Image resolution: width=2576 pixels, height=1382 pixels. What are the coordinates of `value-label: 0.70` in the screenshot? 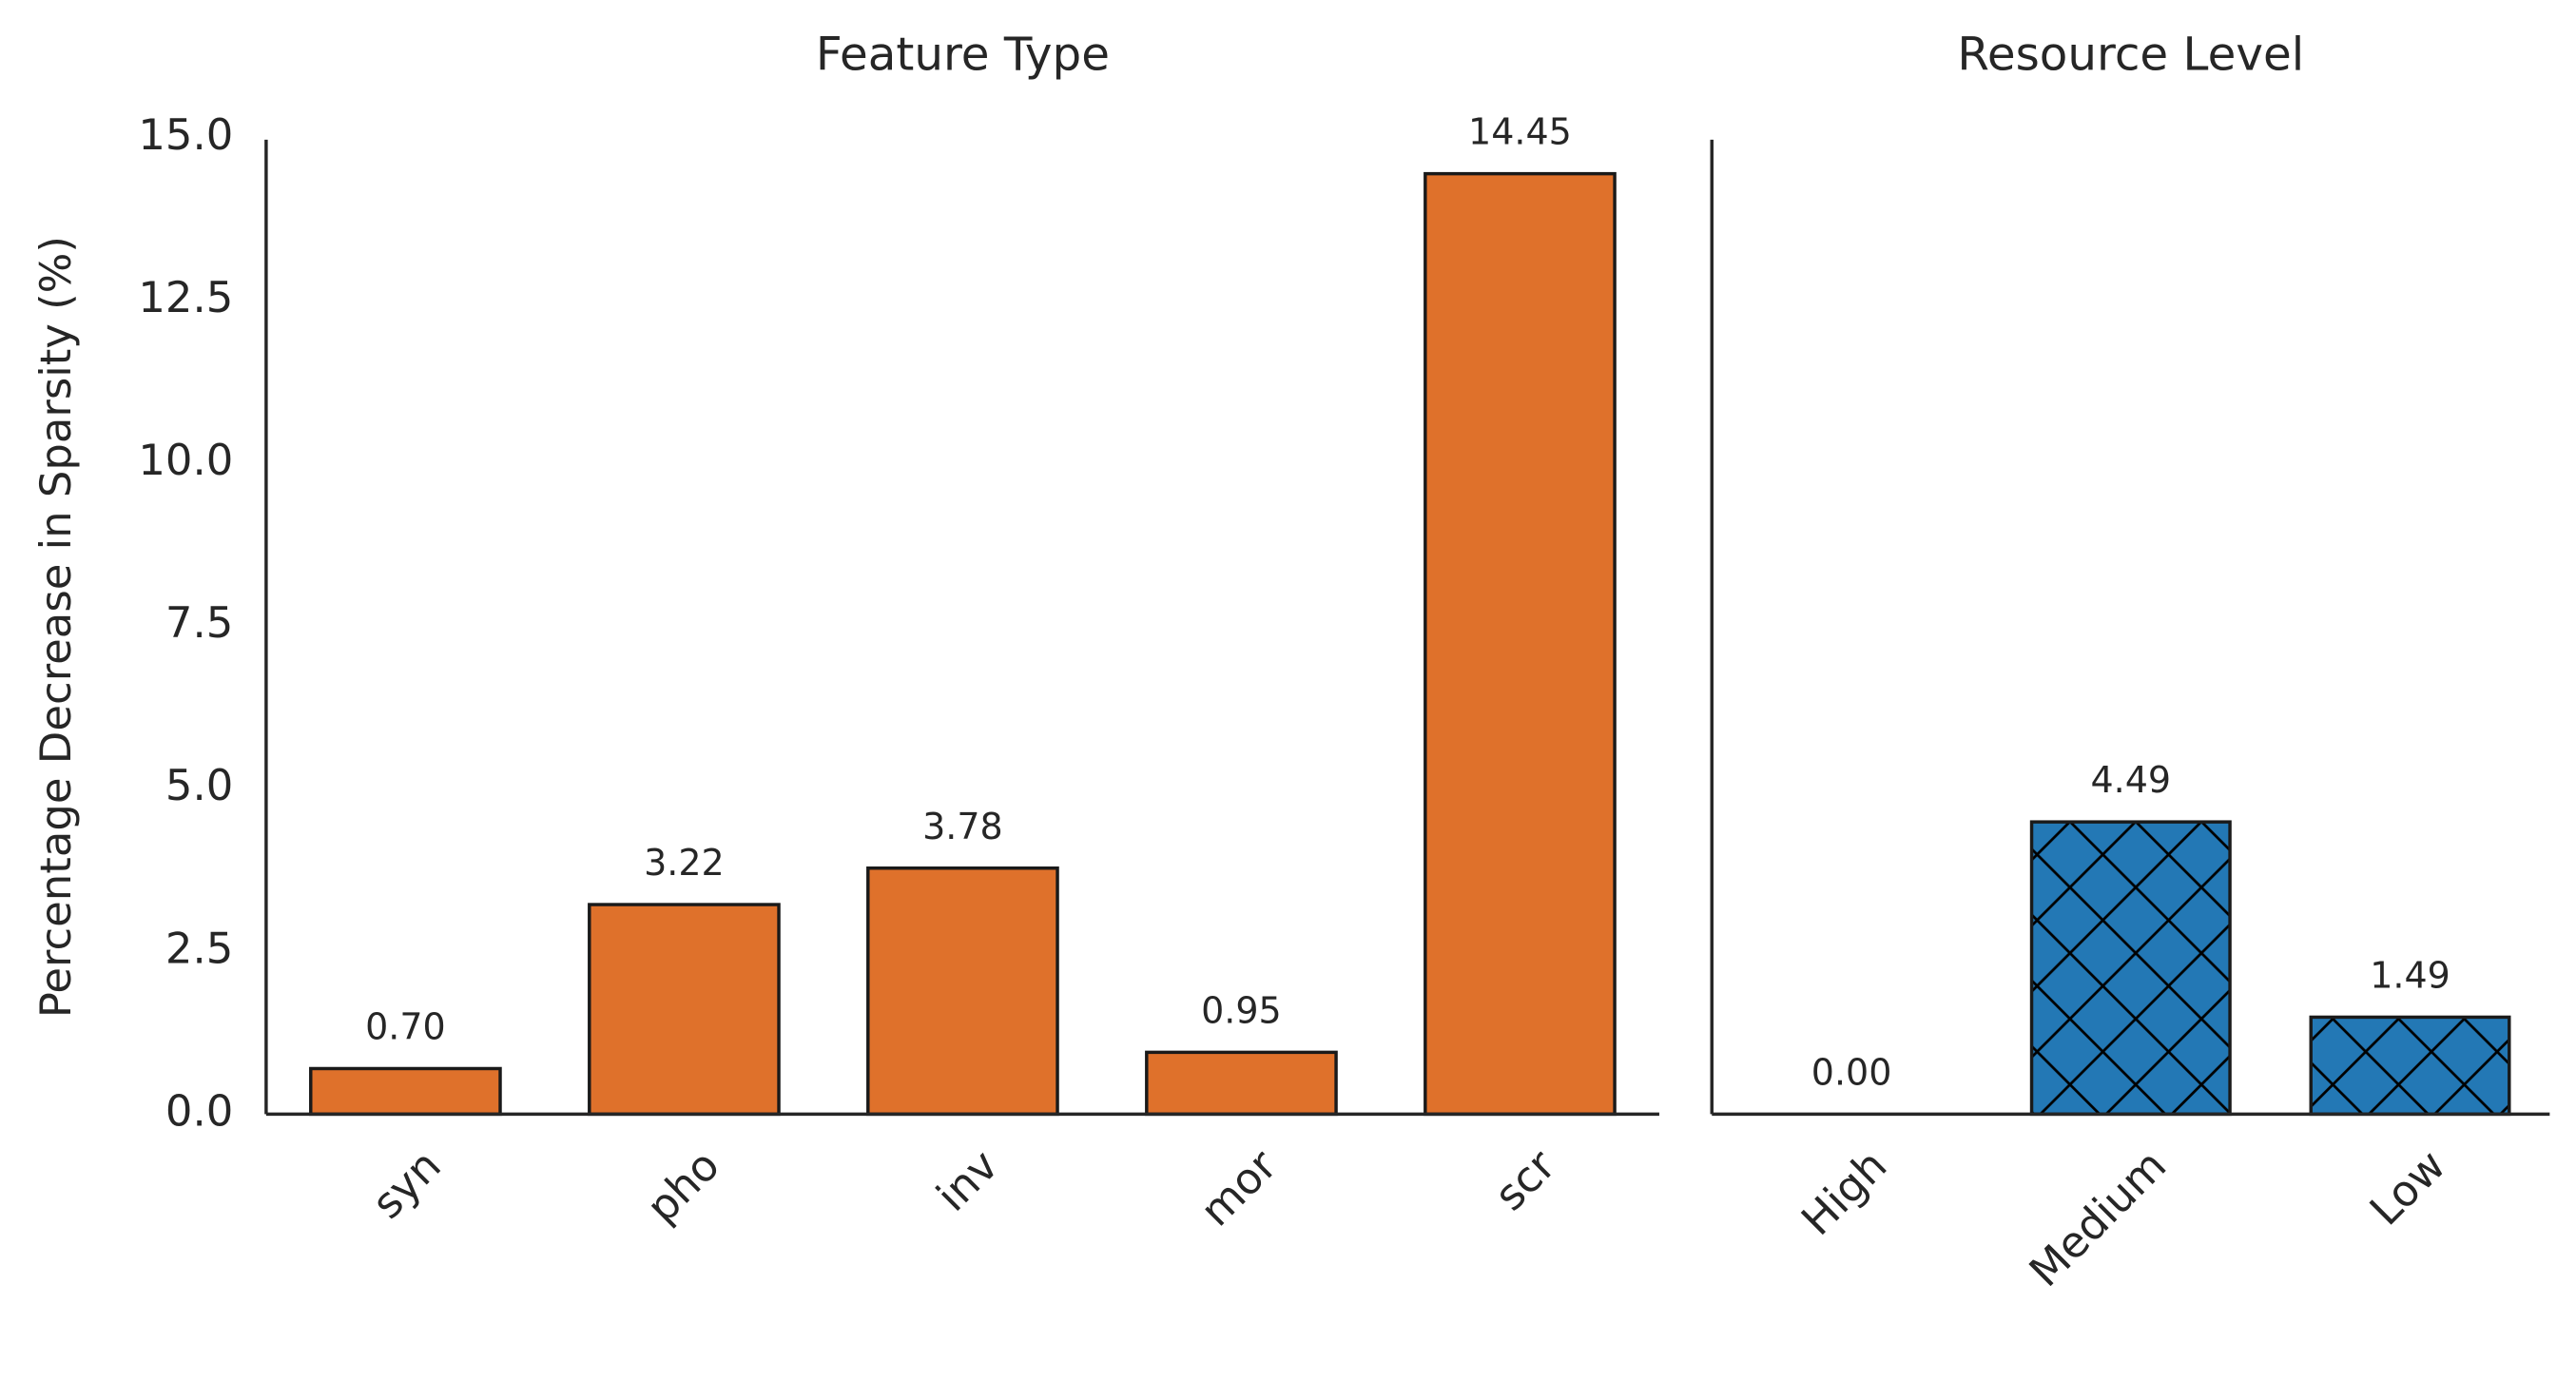 It's located at (405, 1027).